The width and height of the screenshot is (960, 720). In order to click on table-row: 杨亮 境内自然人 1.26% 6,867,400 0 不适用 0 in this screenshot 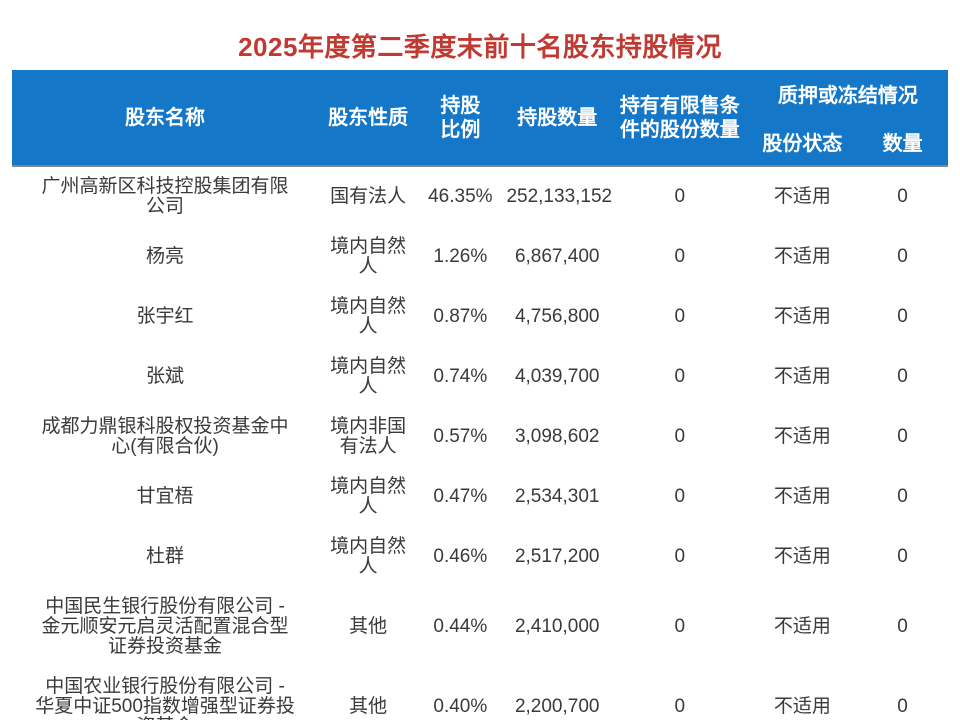, I will do `click(480, 257)`.